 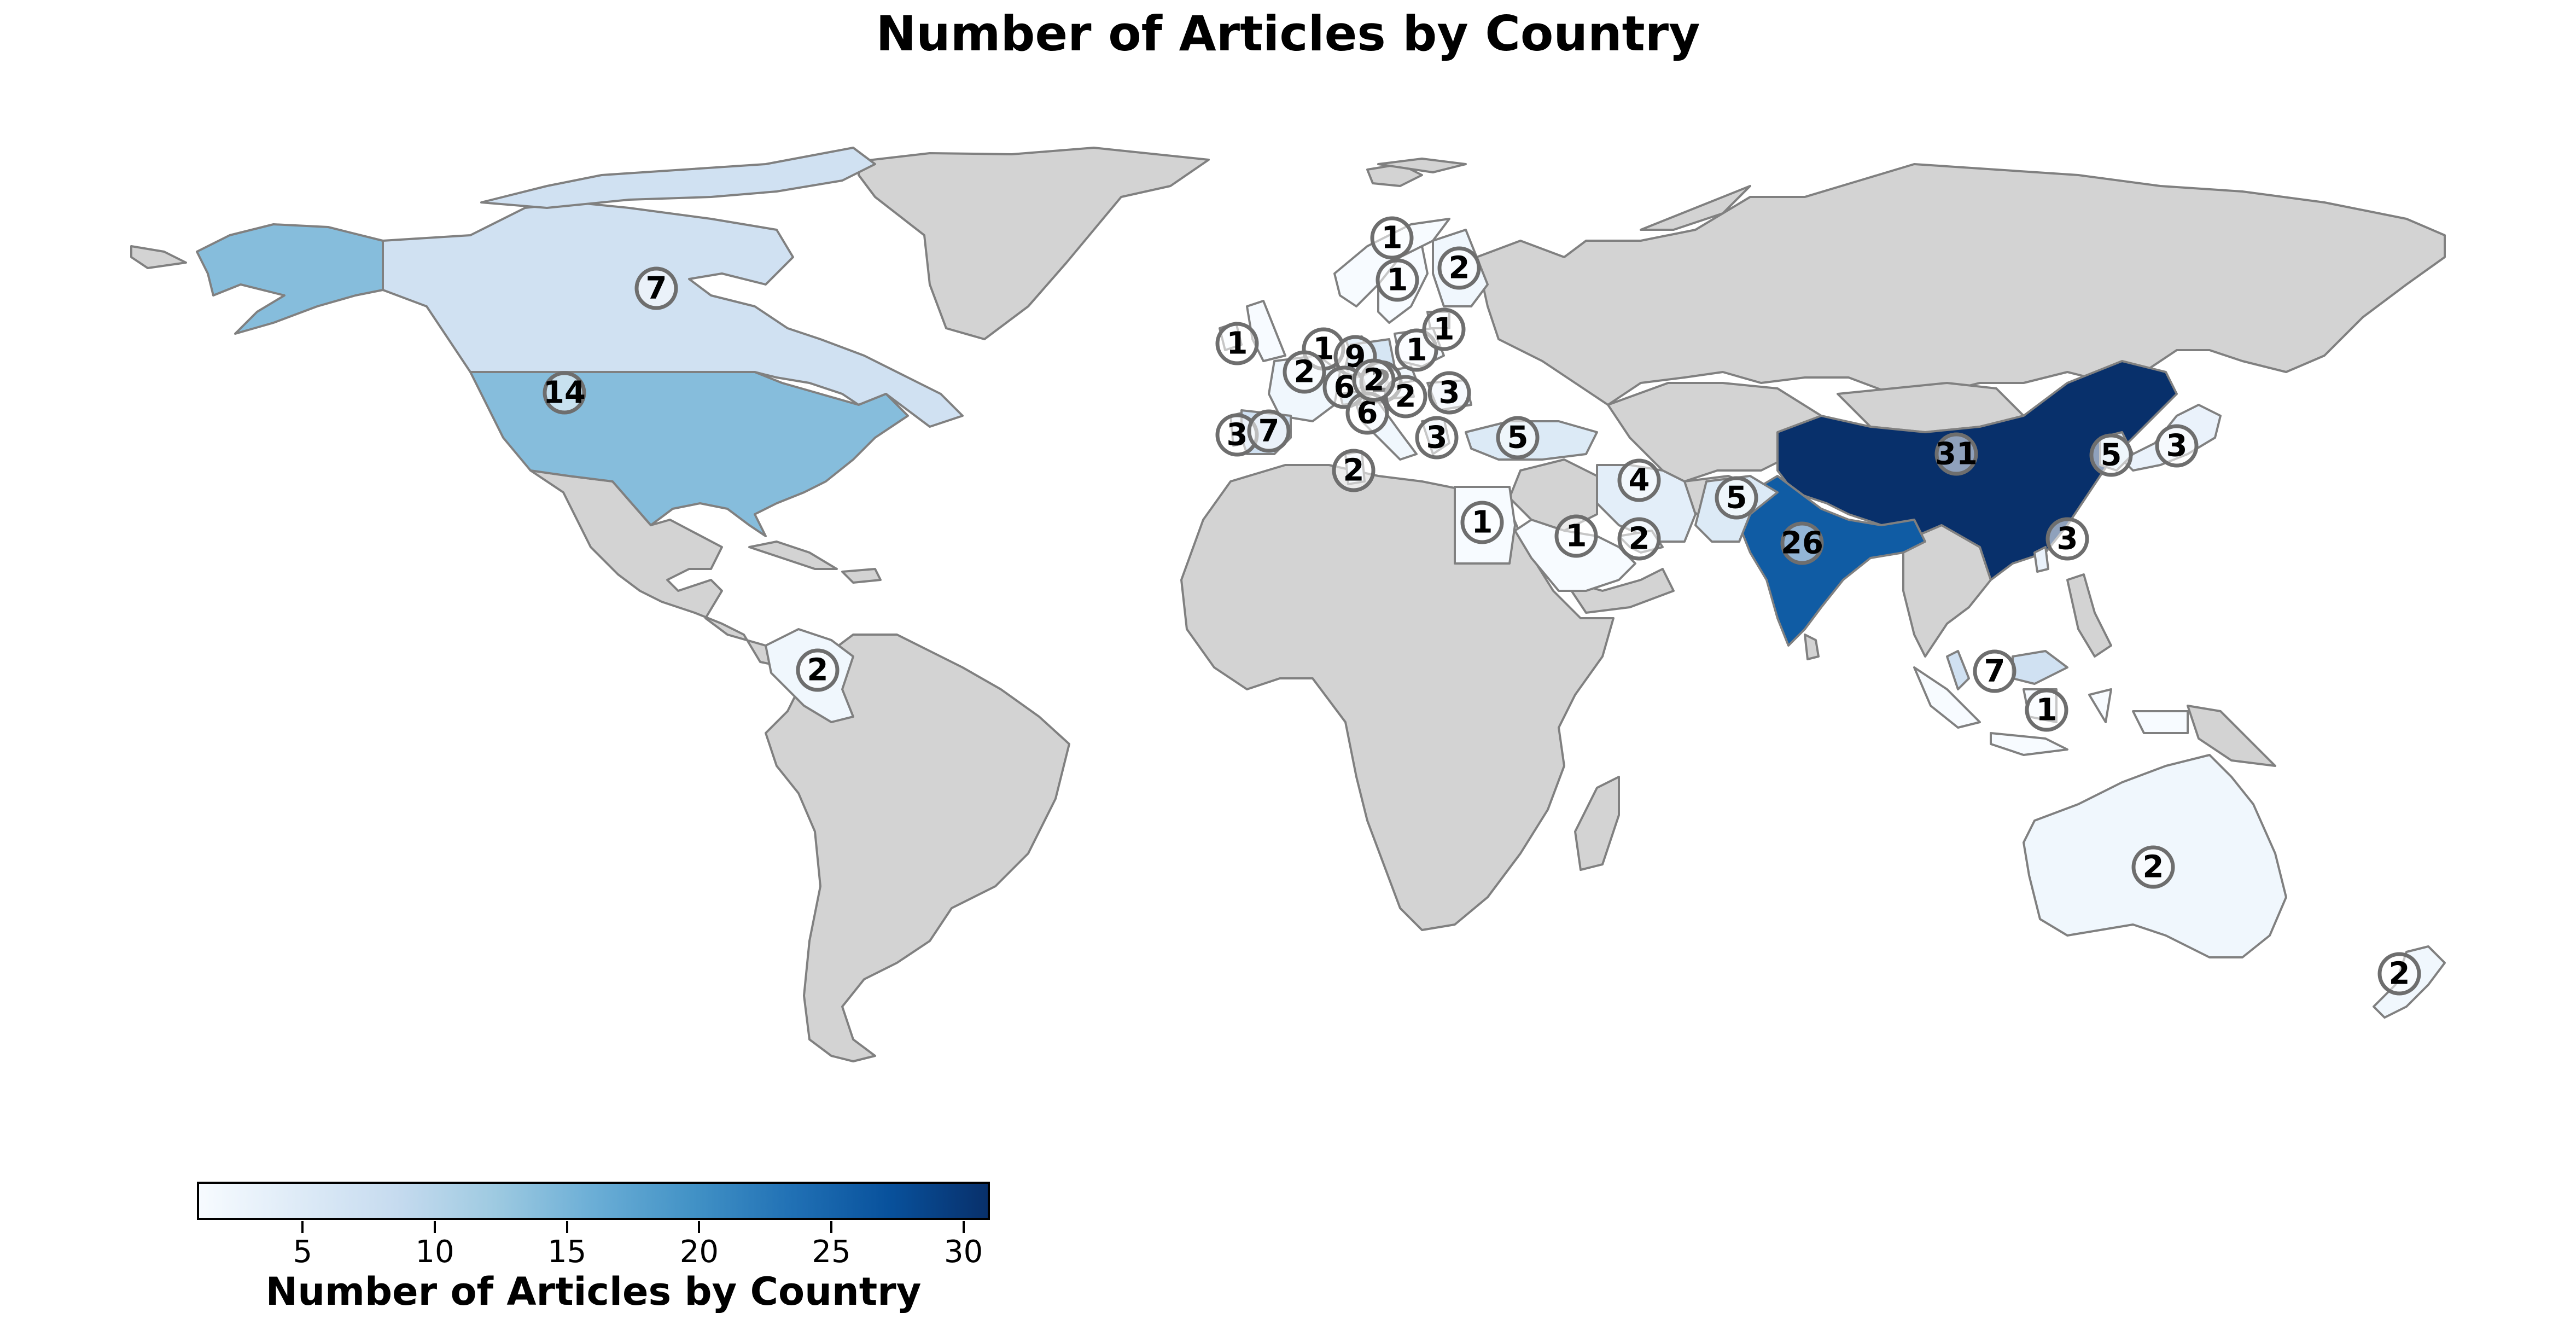 I want to click on novaya-zemlya, so click(x=1696, y=208).